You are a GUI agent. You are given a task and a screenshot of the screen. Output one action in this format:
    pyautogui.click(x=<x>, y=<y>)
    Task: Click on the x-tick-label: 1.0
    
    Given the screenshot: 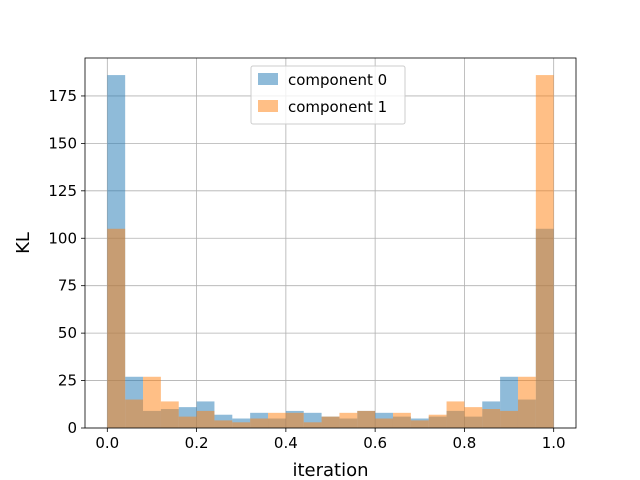 What is the action you would take?
    pyautogui.click(x=554, y=443)
    